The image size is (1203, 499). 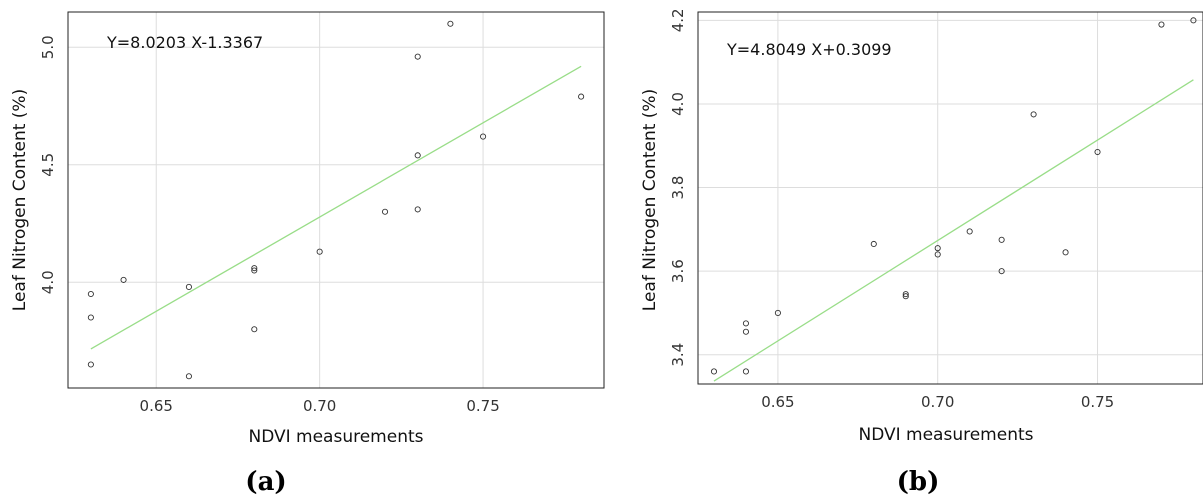 What do you see at coordinates (650, 200) in the screenshot?
I see `y-axis-title-b: Leaf Nitrogen Content (%)` at bounding box center [650, 200].